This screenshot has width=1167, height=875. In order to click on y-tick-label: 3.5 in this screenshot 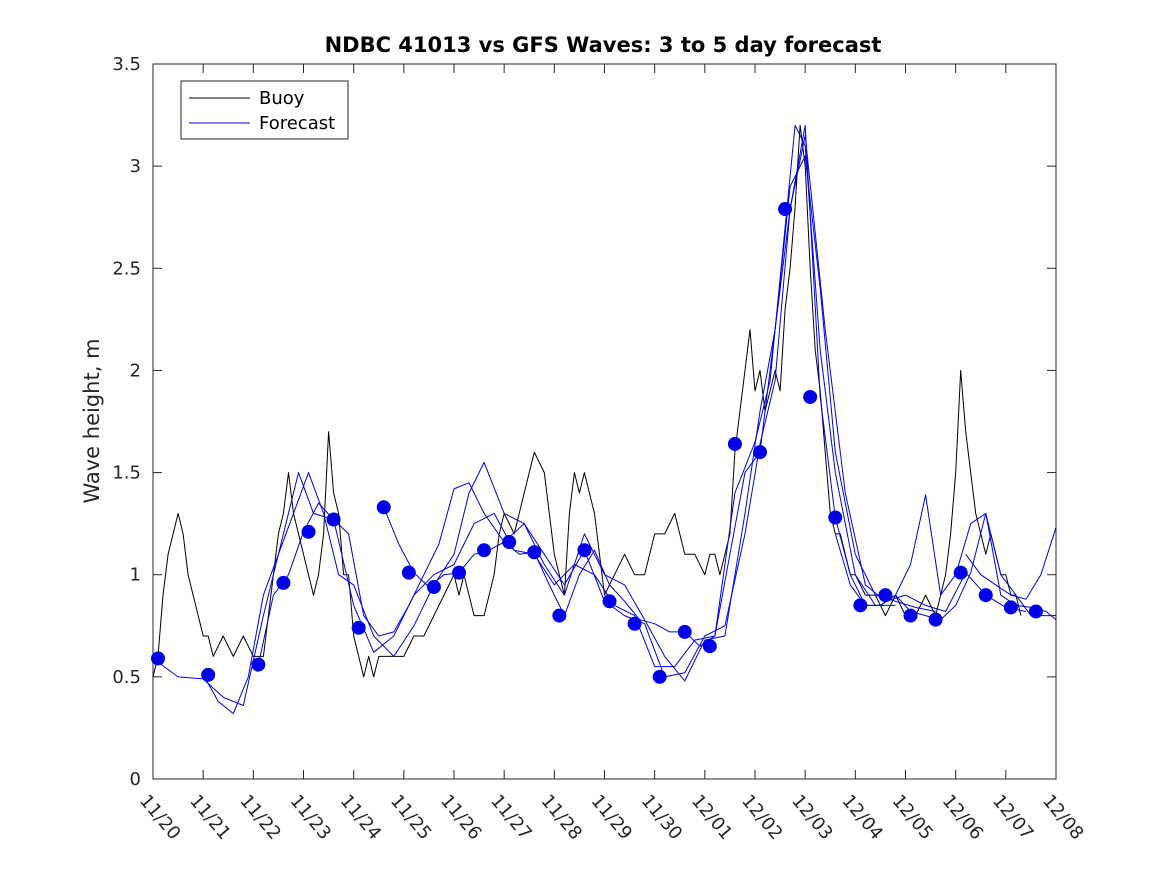, I will do `click(126, 64)`.